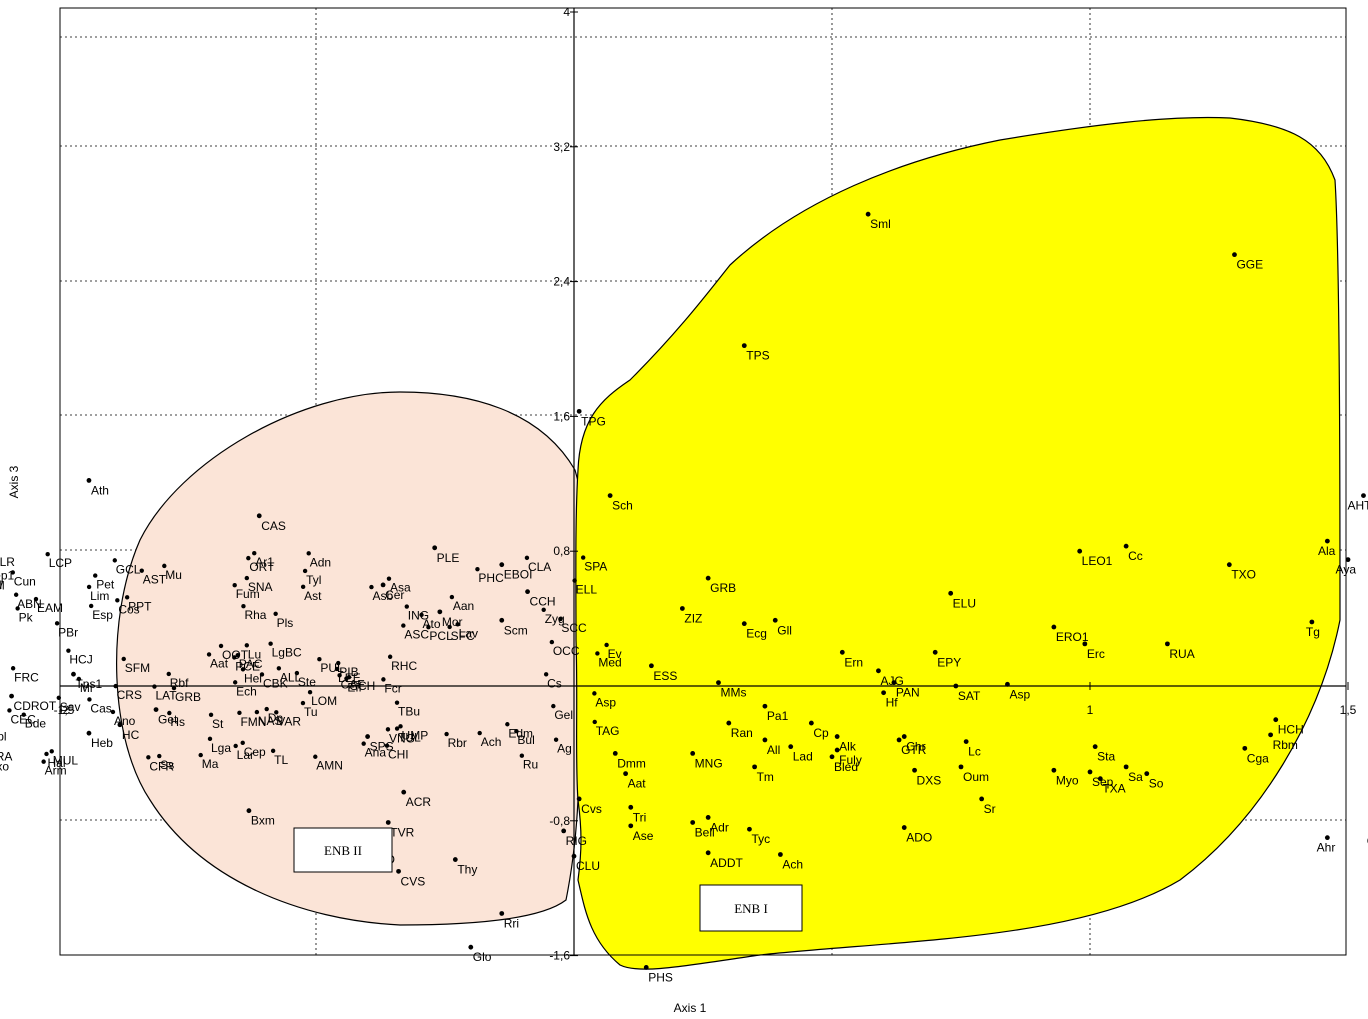 This screenshot has width=1368, height=1019. Describe the element at coordinates (218, 724) in the screenshot. I see `cluster-label: St` at that location.